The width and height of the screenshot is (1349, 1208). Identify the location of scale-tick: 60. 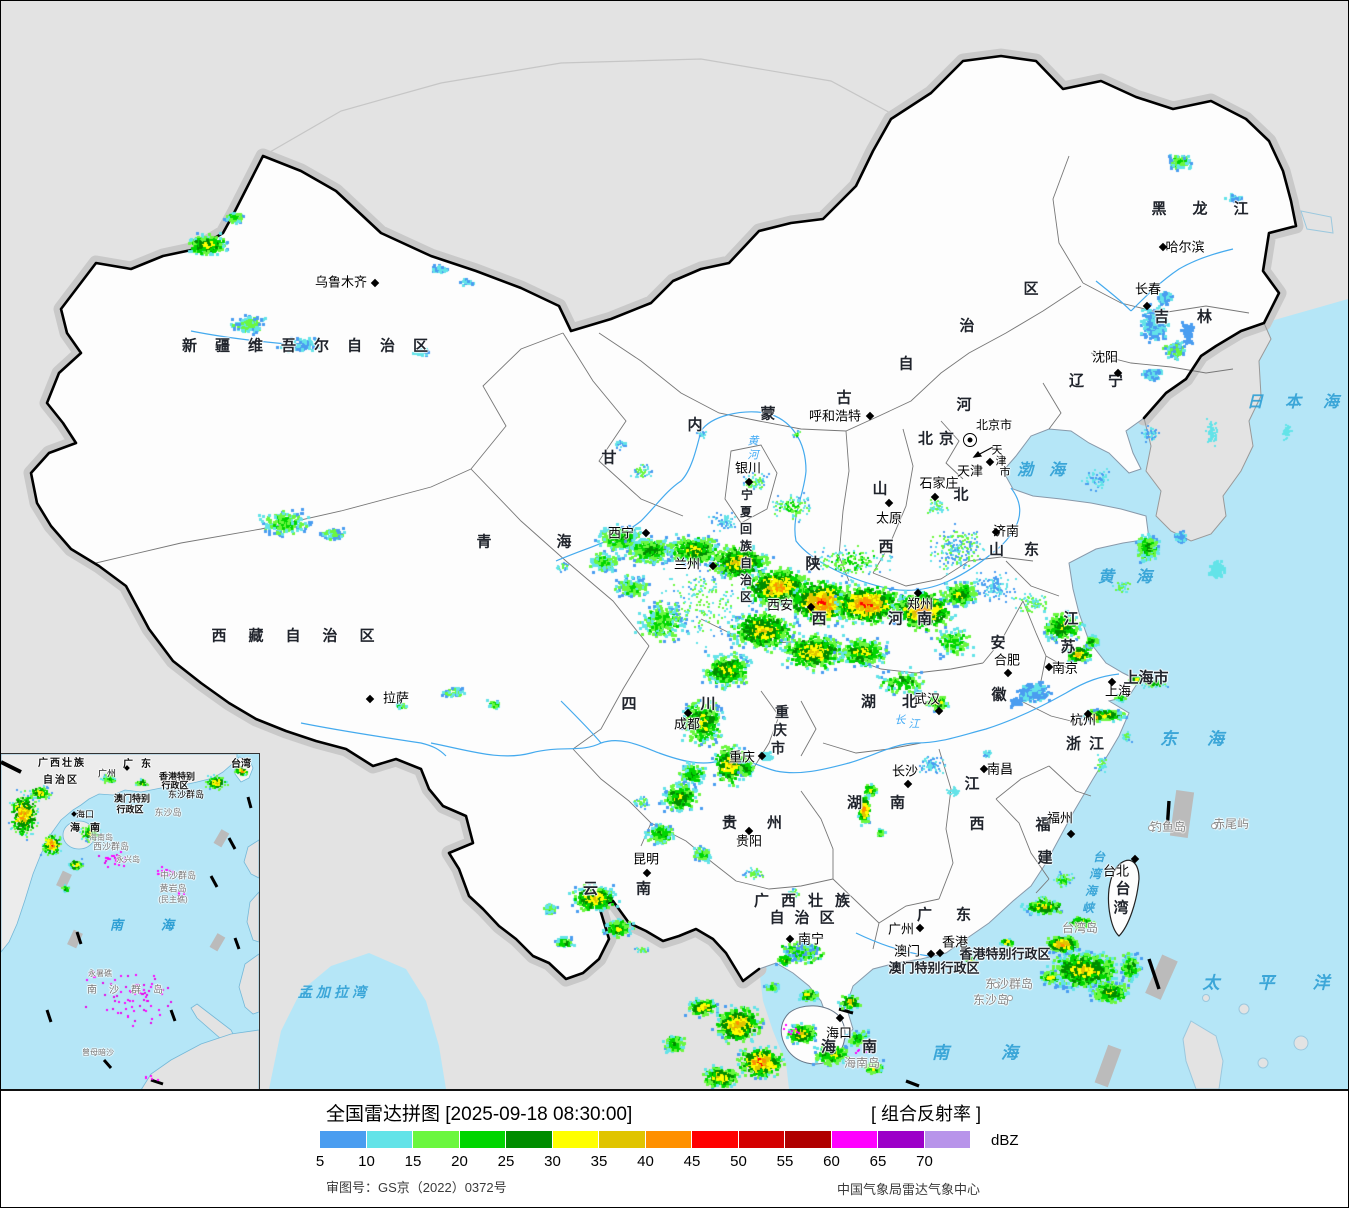
(831, 1161).